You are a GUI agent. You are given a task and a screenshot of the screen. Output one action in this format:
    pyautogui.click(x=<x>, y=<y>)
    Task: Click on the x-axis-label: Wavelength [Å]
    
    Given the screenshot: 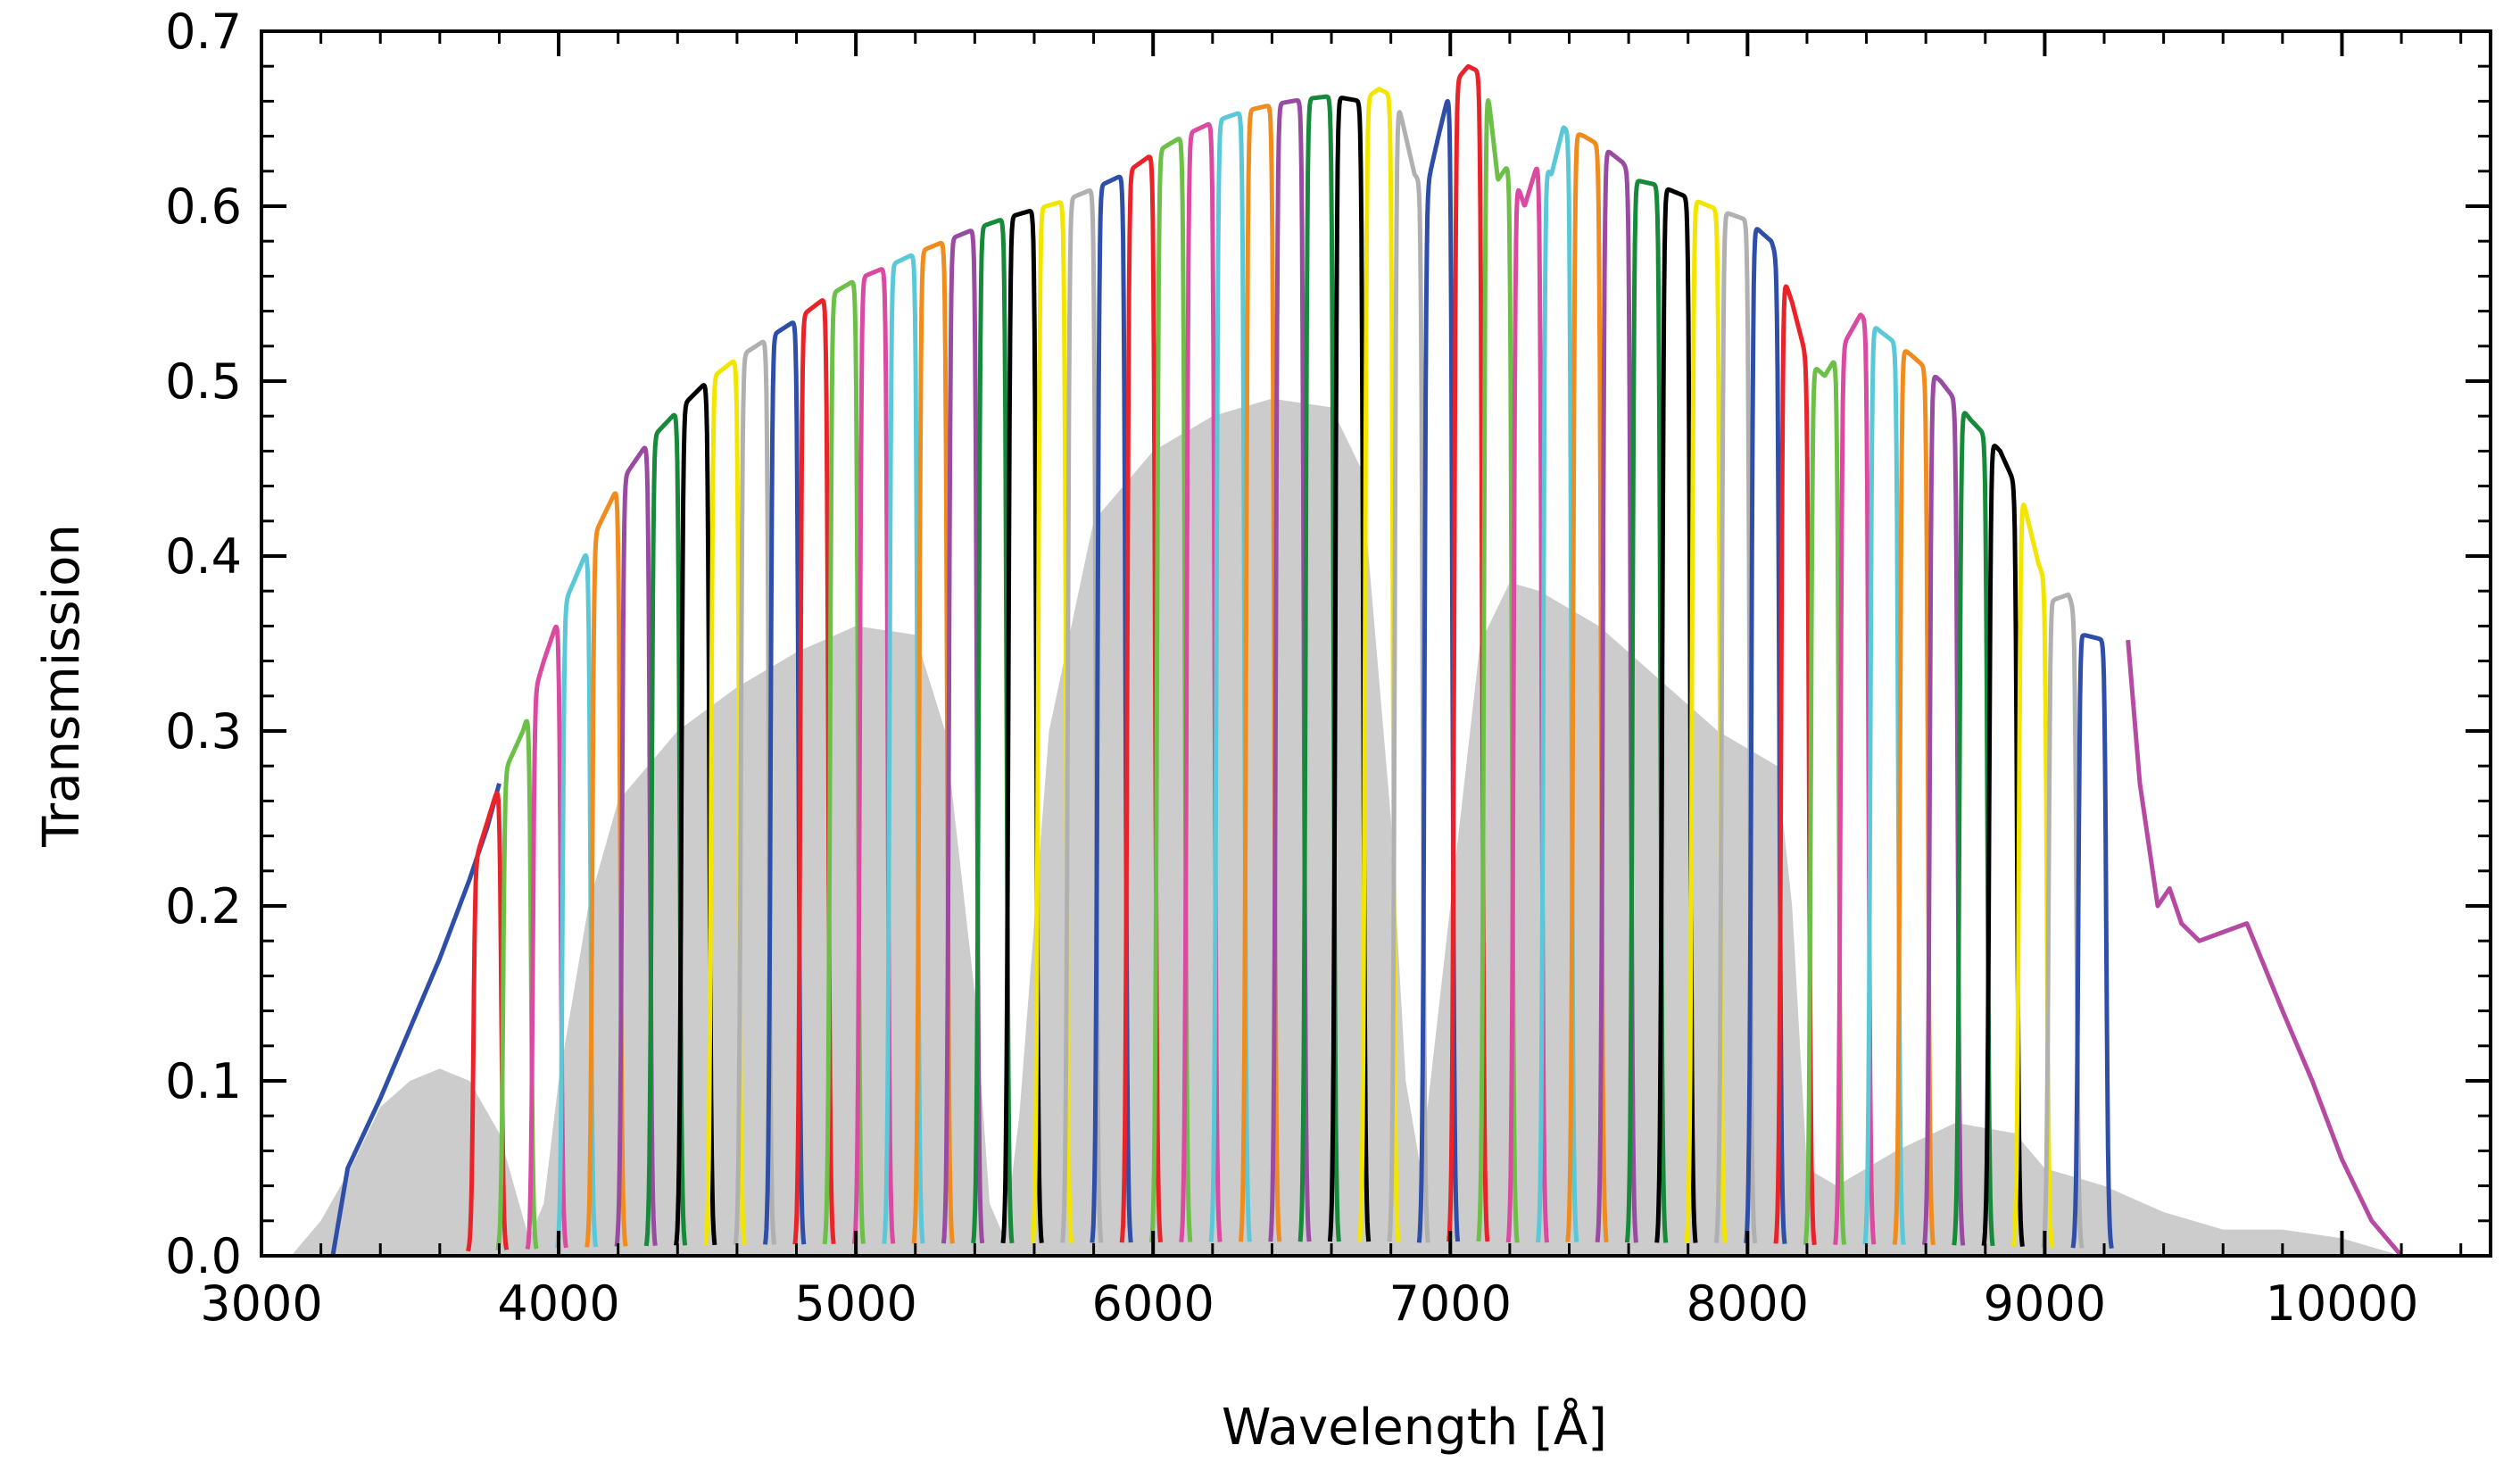 What is the action you would take?
    pyautogui.click(x=1414, y=1427)
    